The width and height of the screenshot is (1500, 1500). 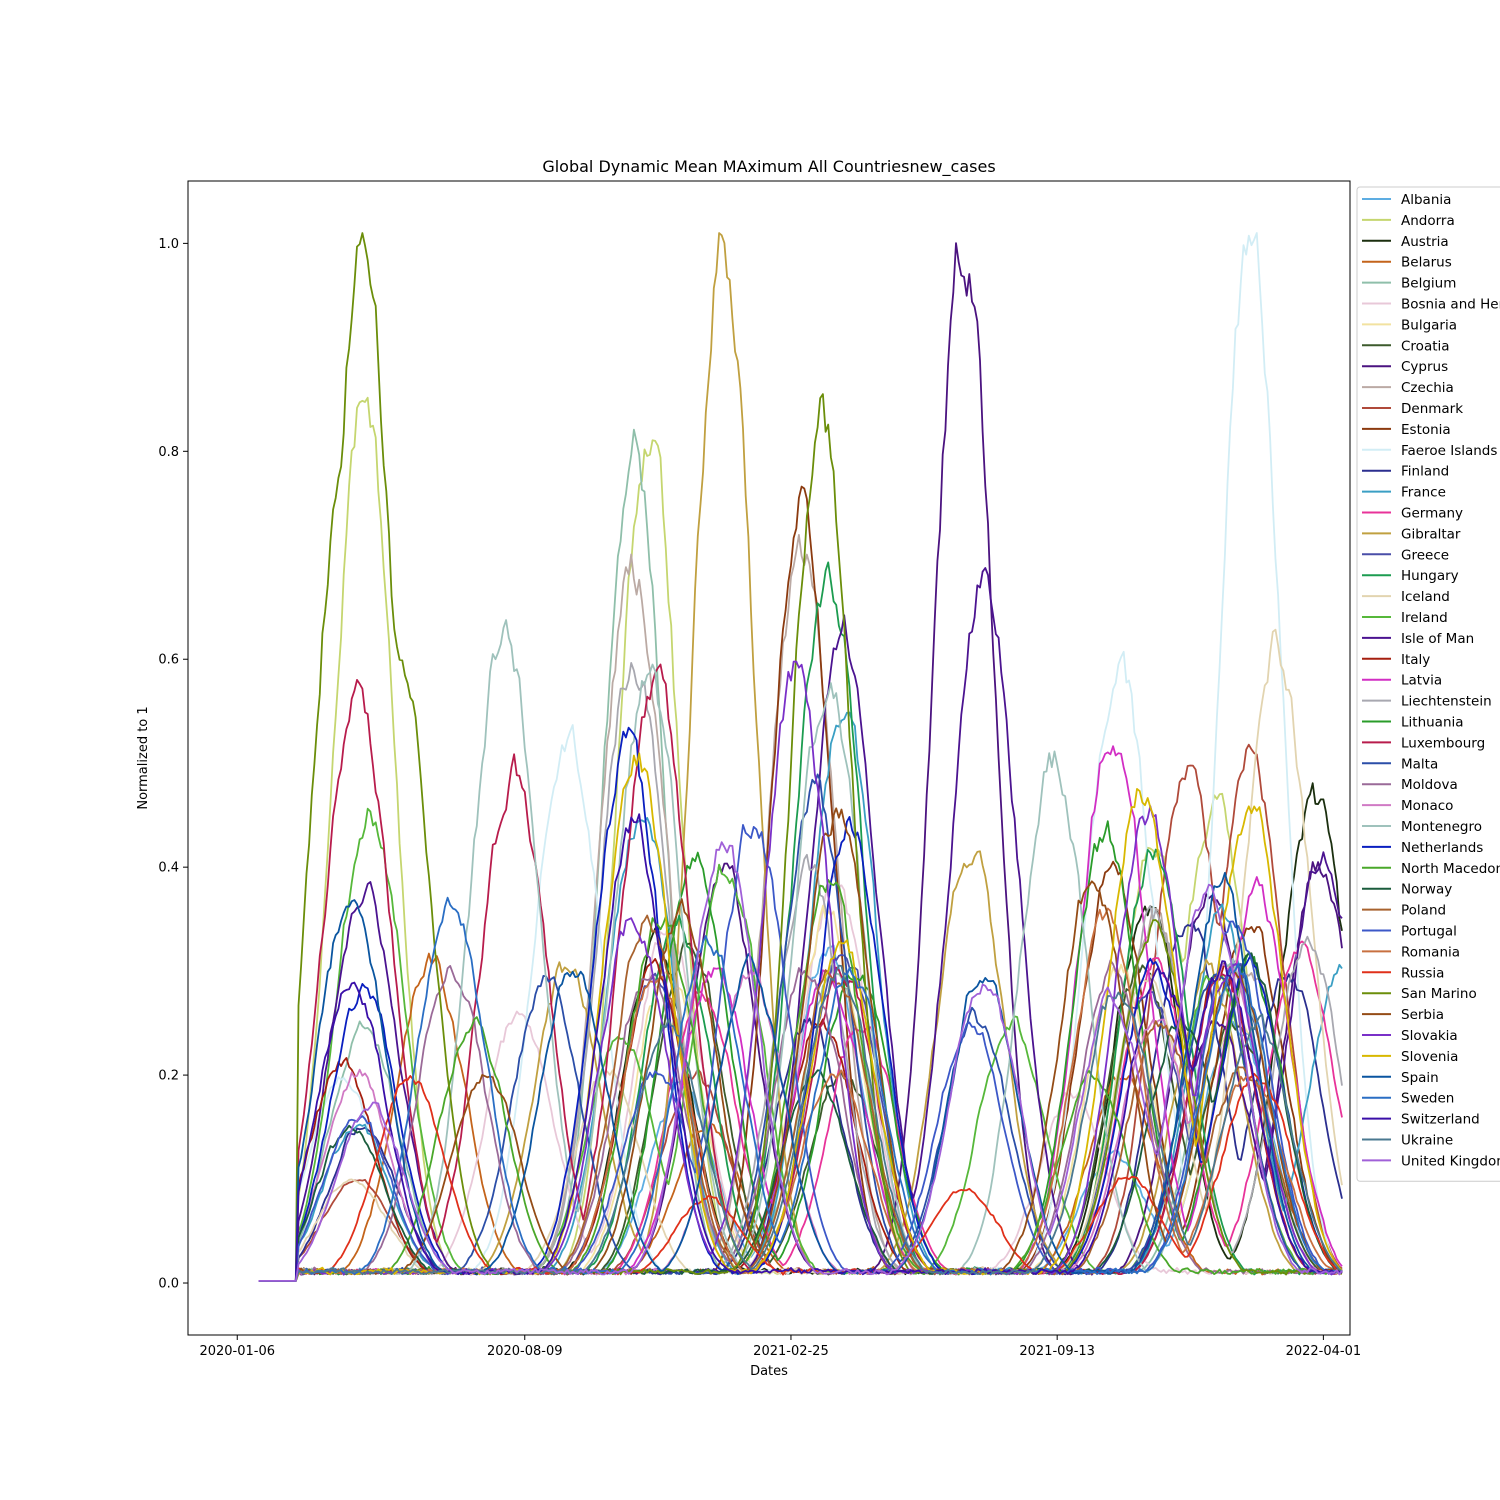 What do you see at coordinates (1450, 305) in the screenshot?
I see `legend-label: Bosnia and Herzegovina` at bounding box center [1450, 305].